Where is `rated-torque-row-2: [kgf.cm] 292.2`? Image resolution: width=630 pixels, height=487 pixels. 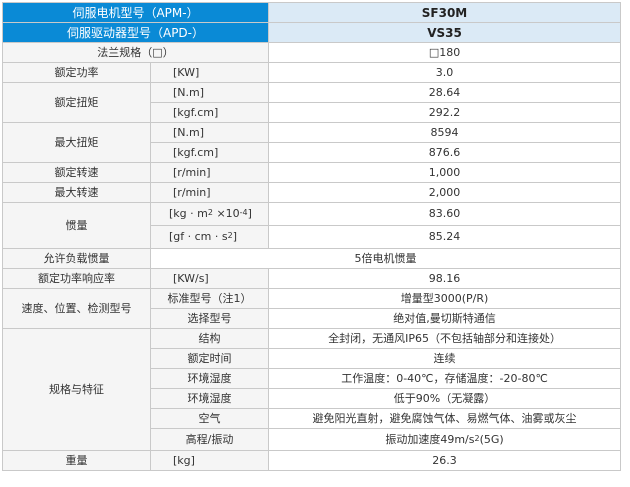
rated-torque-row-2: [kgf.cm] 292.2 is located at coordinates (312, 112).